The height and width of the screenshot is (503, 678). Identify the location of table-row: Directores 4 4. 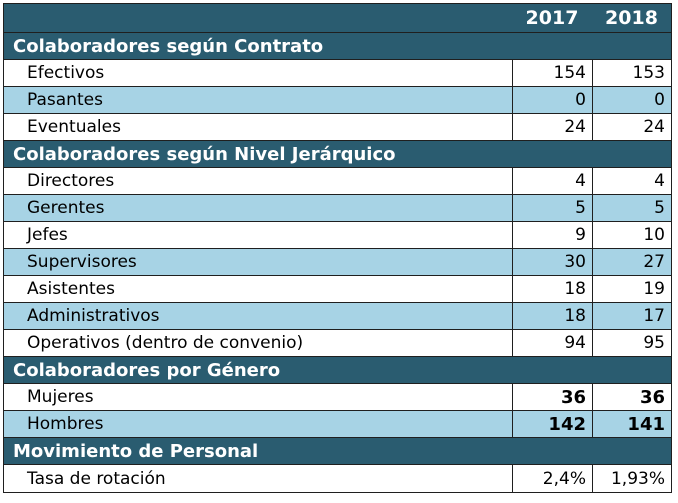
(337, 181).